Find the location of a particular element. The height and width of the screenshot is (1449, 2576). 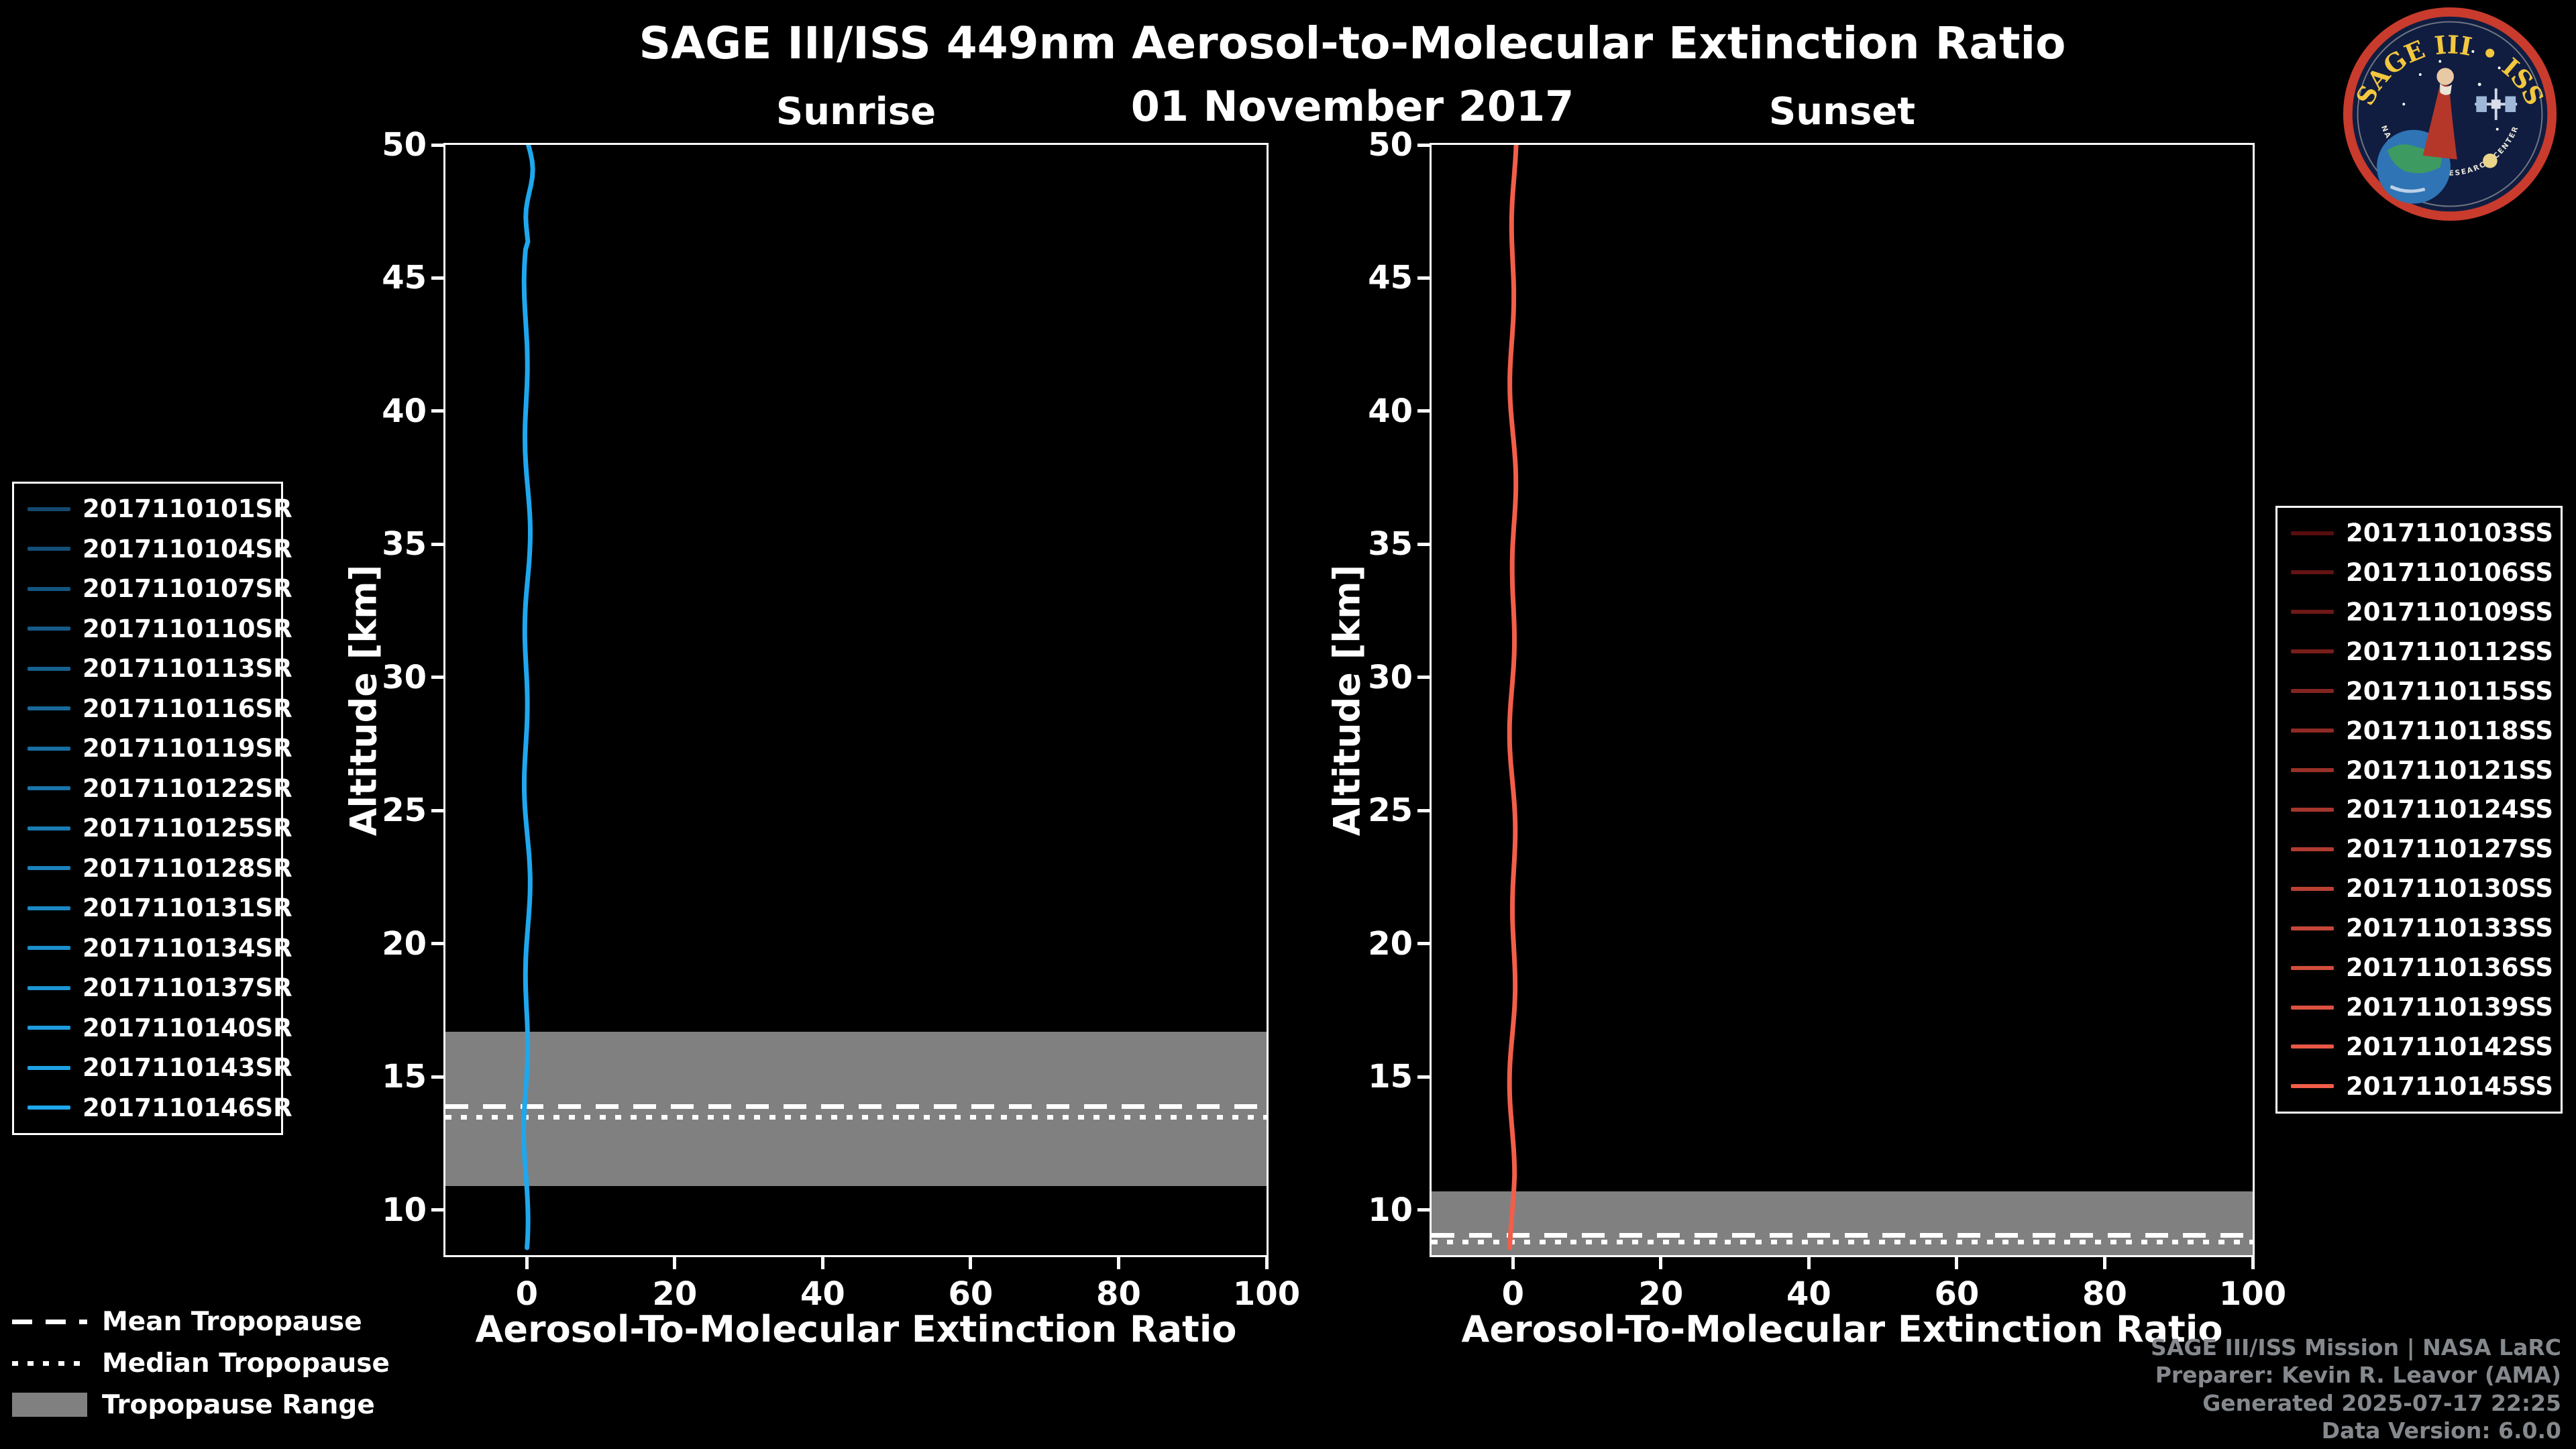

y-tick-label: 15 is located at coordinates (404, 1077).